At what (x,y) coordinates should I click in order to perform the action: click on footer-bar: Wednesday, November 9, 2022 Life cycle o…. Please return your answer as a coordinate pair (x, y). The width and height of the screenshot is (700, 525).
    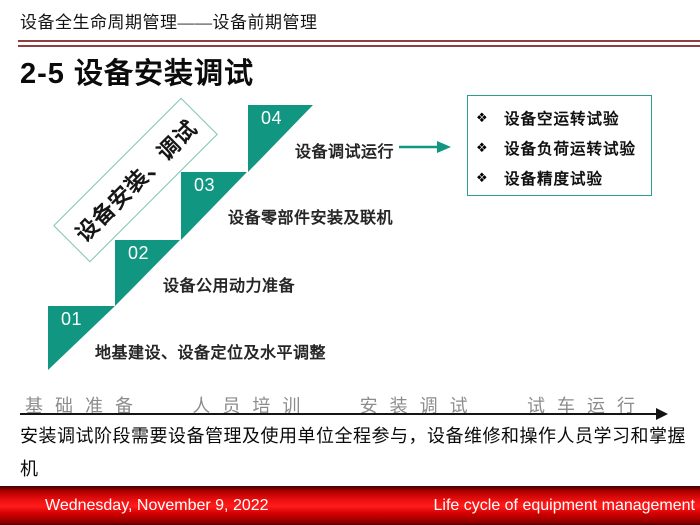
    Looking at the image, I should click on (350, 505).